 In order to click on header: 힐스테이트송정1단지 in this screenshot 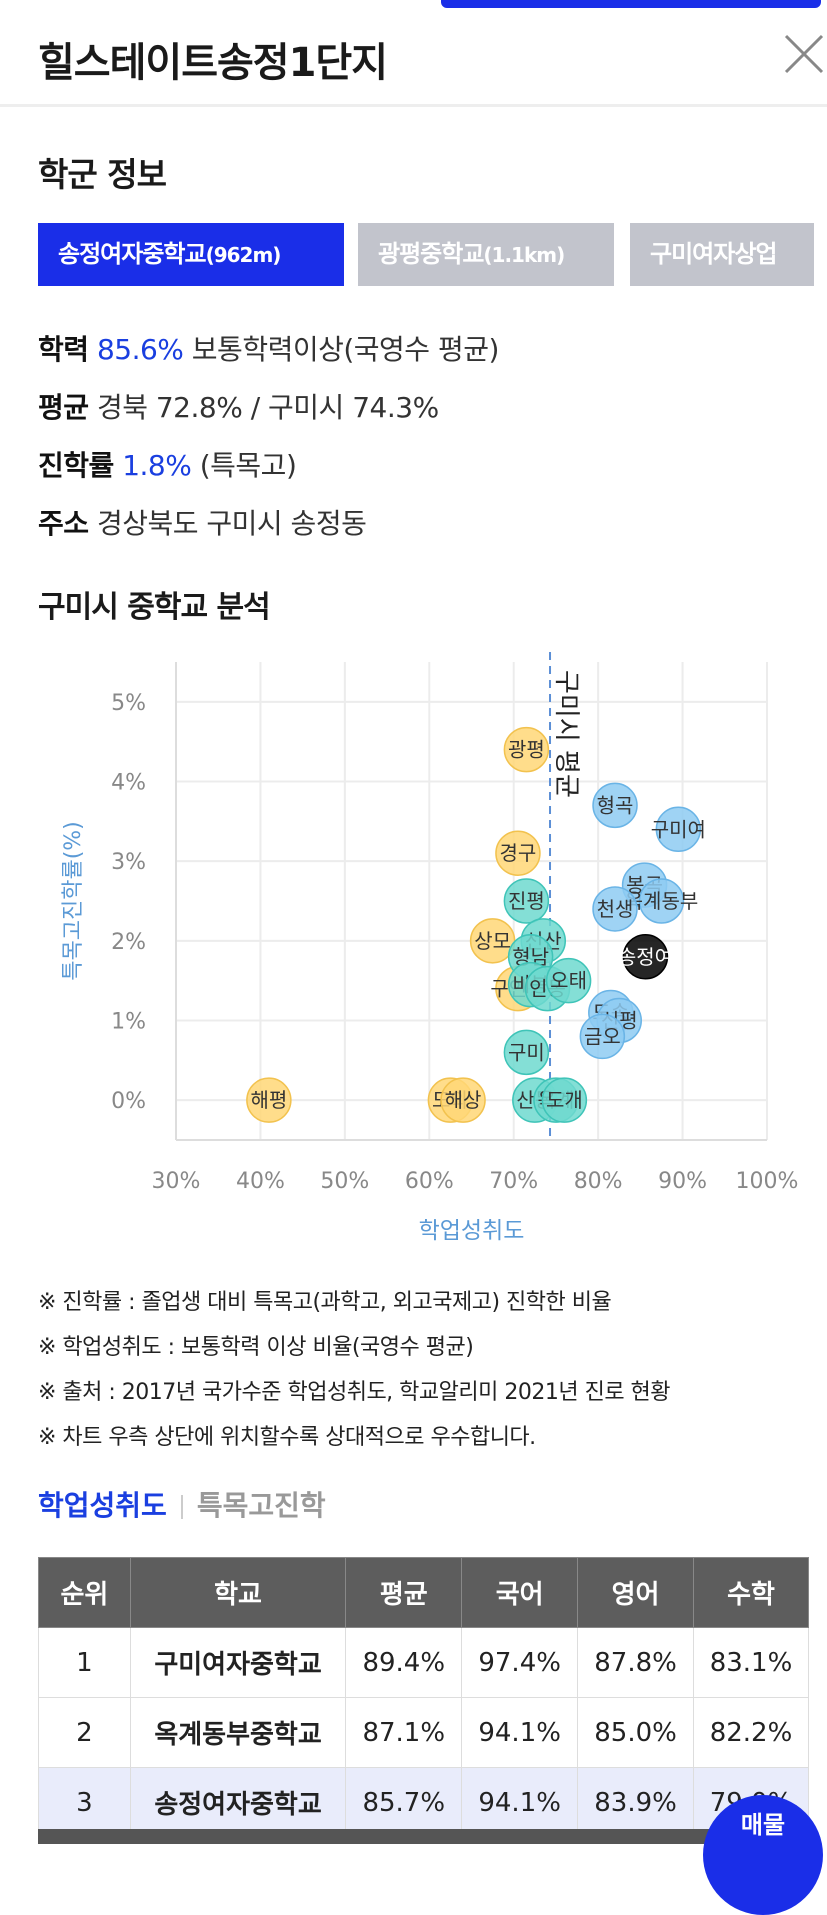, I will do `click(413, 53)`.